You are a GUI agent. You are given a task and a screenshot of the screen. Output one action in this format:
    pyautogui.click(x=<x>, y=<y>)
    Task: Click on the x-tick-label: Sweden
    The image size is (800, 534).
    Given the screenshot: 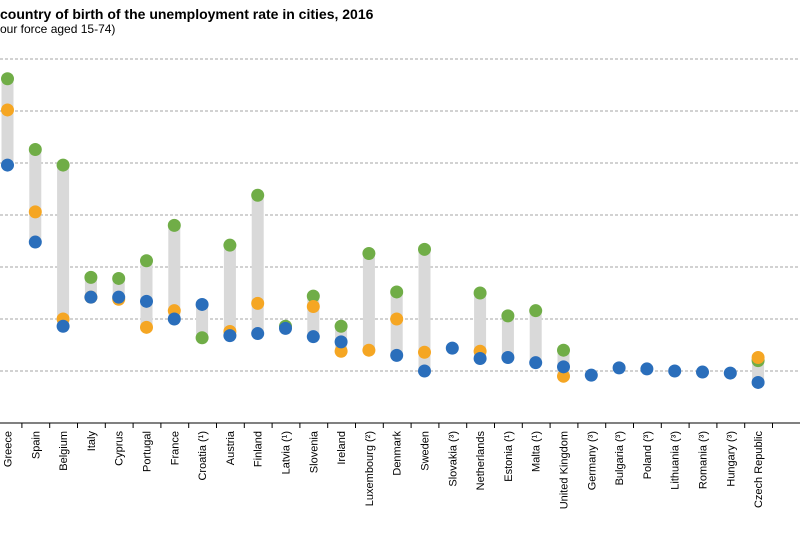 What is the action you would take?
    pyautogui.click(x=426, y=451)
    